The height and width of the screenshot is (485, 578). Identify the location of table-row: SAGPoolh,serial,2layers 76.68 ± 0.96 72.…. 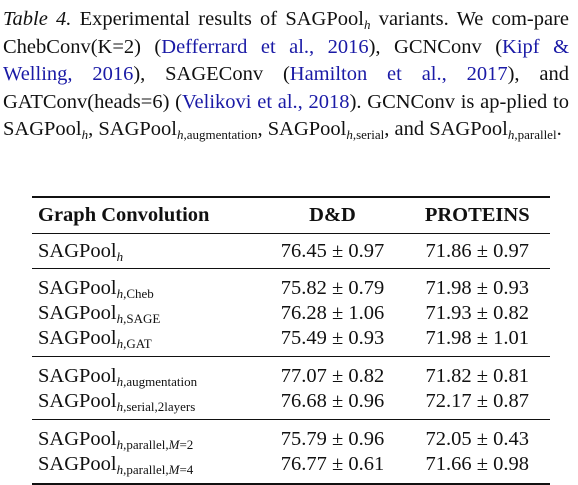
(291, 404).